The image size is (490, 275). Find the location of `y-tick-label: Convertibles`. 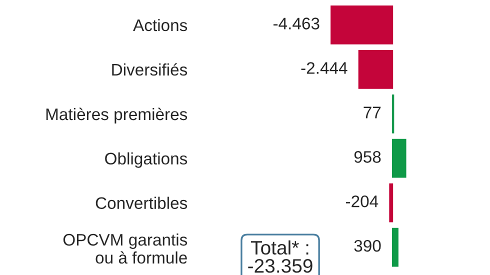

y-tick-label: Convertibles is located at coordinates (142, 203).